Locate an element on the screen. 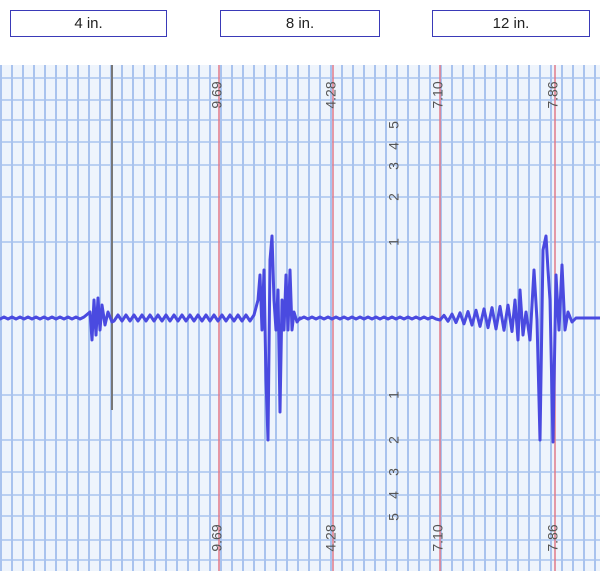  amplitude-scale: 5 4 3 2 1 1 2 3 4 5 is located at coordinates (394, 321).